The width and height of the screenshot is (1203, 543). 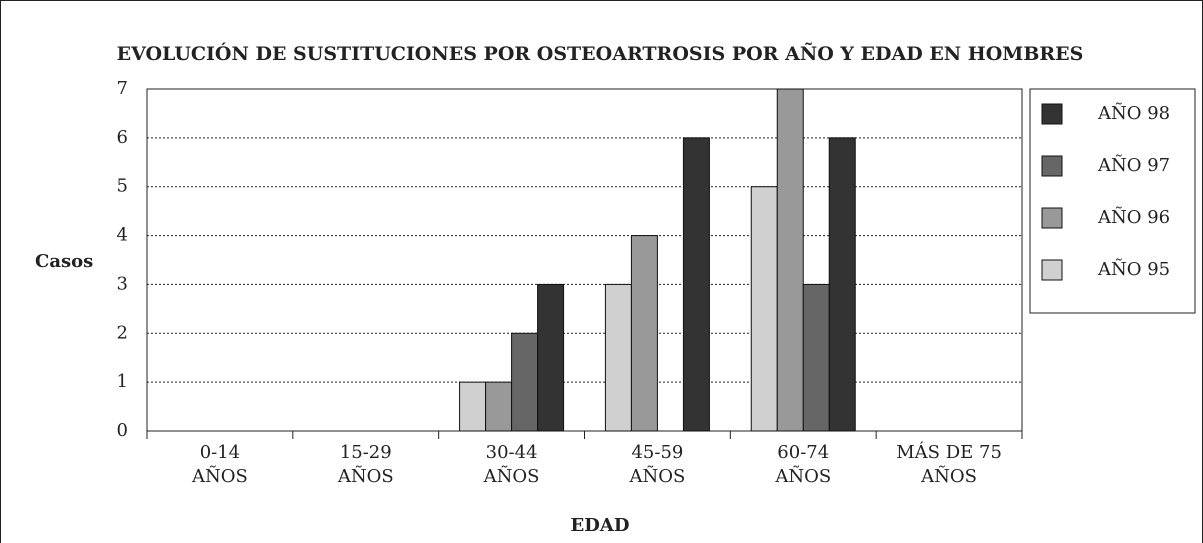 What do you see at coordinates (657, 452) in the screenshot?
I see `x-tick-label: 45-59` at bounding box center [657, 452].